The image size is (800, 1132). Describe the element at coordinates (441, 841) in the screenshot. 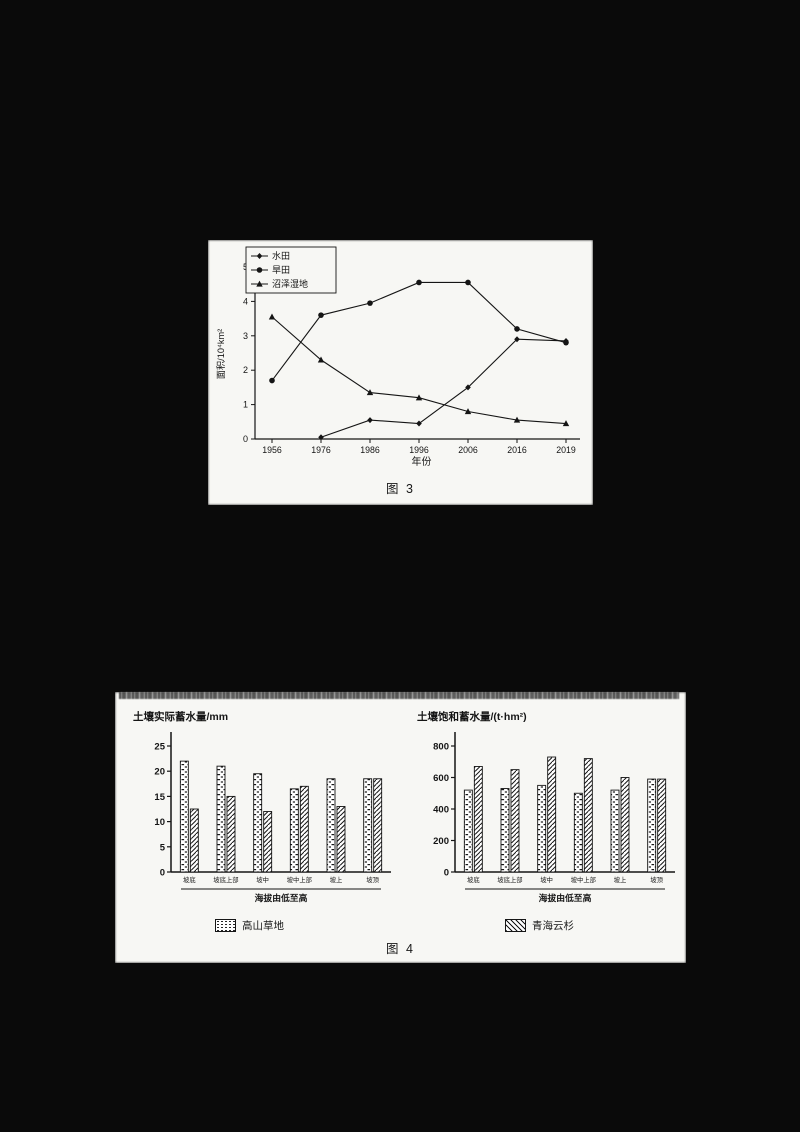

I see `y-tick-label: 200` at that location.